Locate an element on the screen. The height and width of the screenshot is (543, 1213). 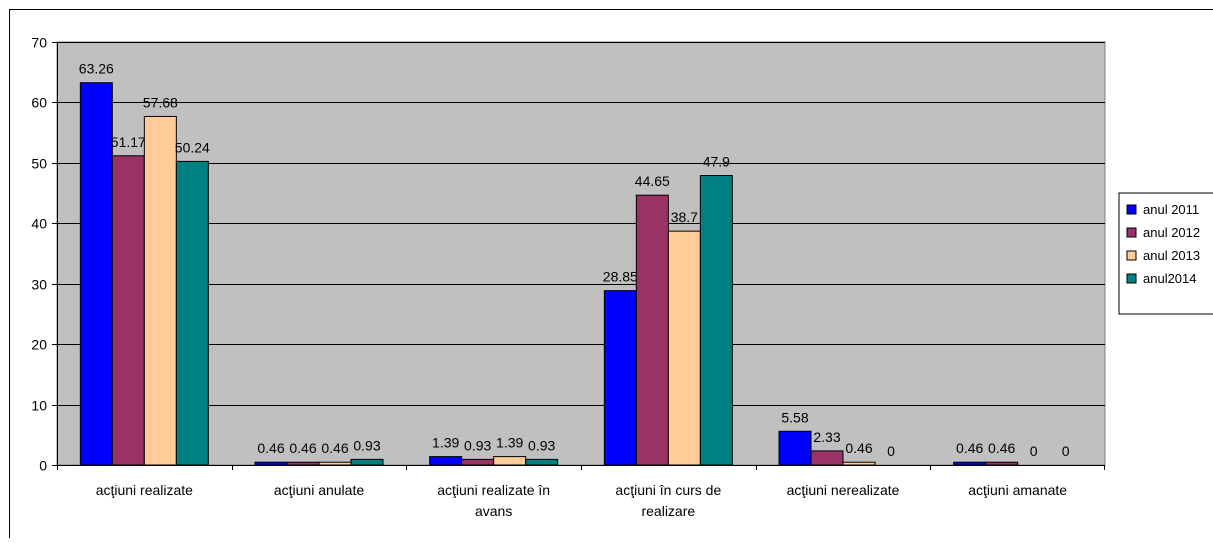
y-tick-label: 40 is located at coordinates (39, 224).